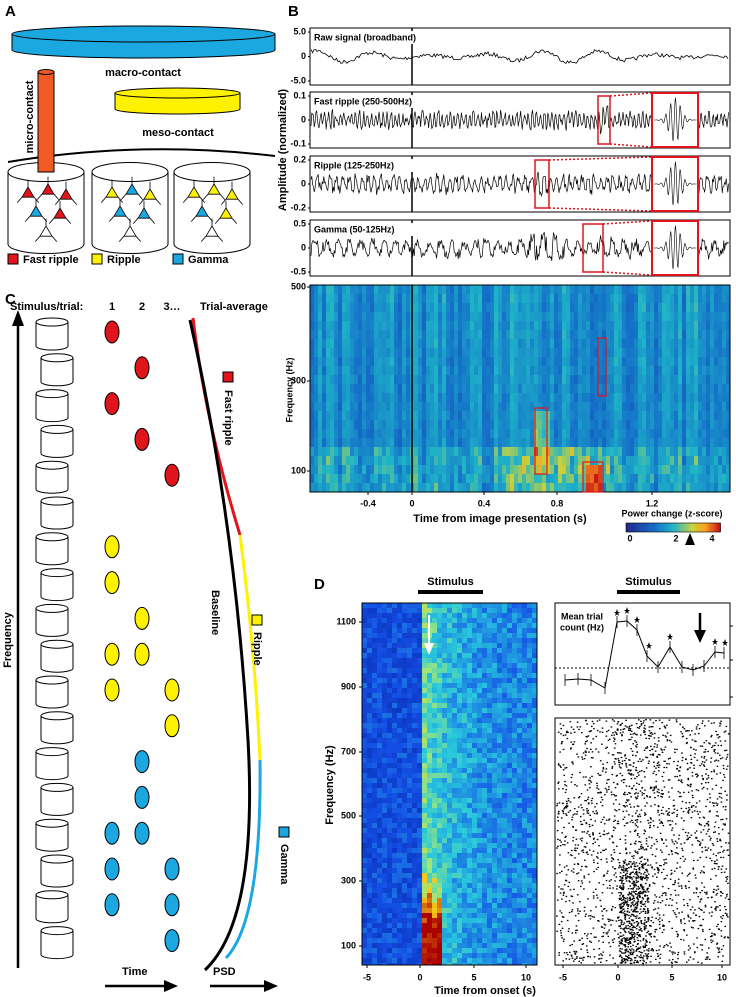  What do you see at coordinates (298, 143) in the screenshot?
I see `label: -0.1` at bounding box center [298, 143].